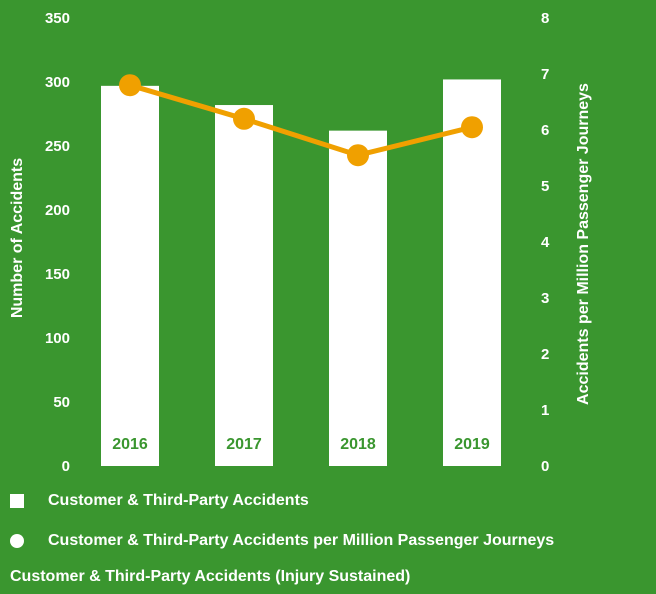 Image resolution: width=656 pixels, height=594 pixels. What do you see at coordinates (583, 244) in the screenshot?
I see `right-axis-title: Accidents per Million Passenger Journeys` at bounding box center [583, 244].